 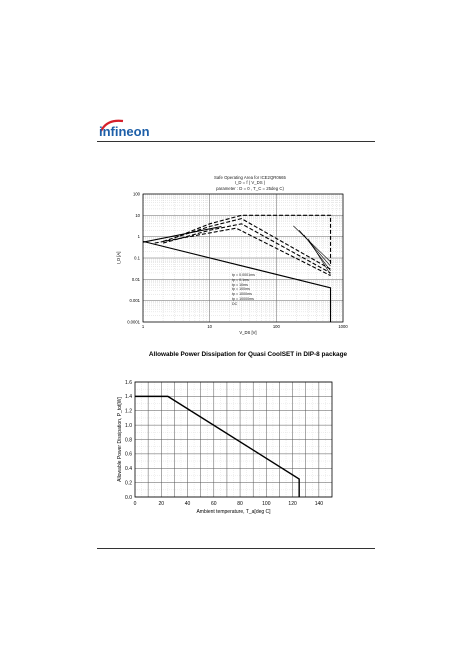 I want to click on soa-x-axis-label: V_DS [V], so click(x=247, y=332).